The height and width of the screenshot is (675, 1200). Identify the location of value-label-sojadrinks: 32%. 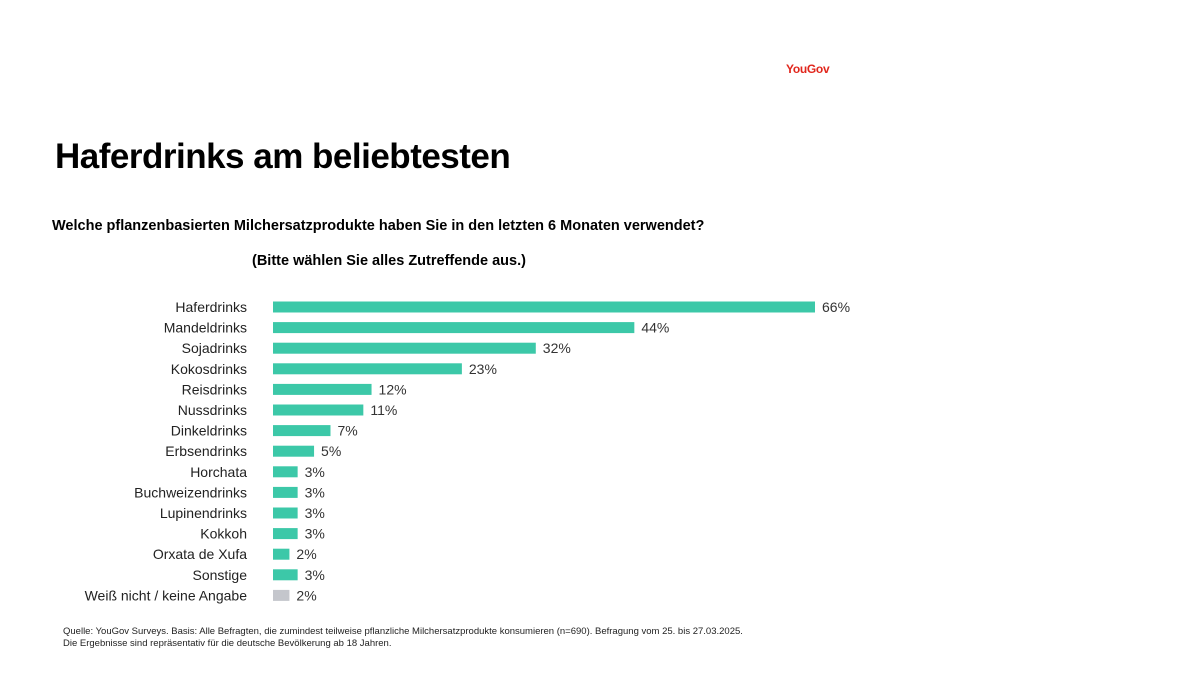
(557, 348).